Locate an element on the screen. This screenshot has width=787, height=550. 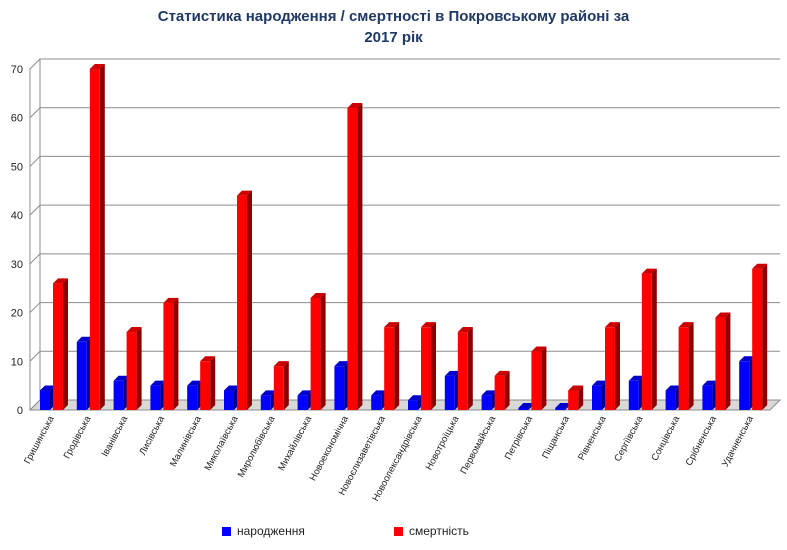
bar-births-15-top is located at coordinates (599, 383).